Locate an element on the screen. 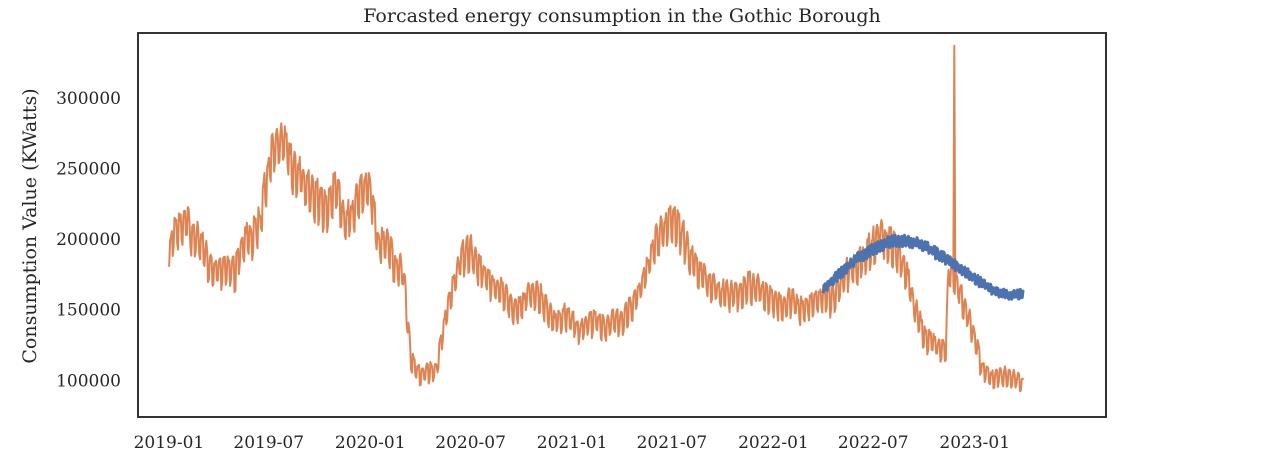 The height and width of the screenshot is (462, 1268). x-tick-label: 2021-07 is located at coordinates (672, 443).